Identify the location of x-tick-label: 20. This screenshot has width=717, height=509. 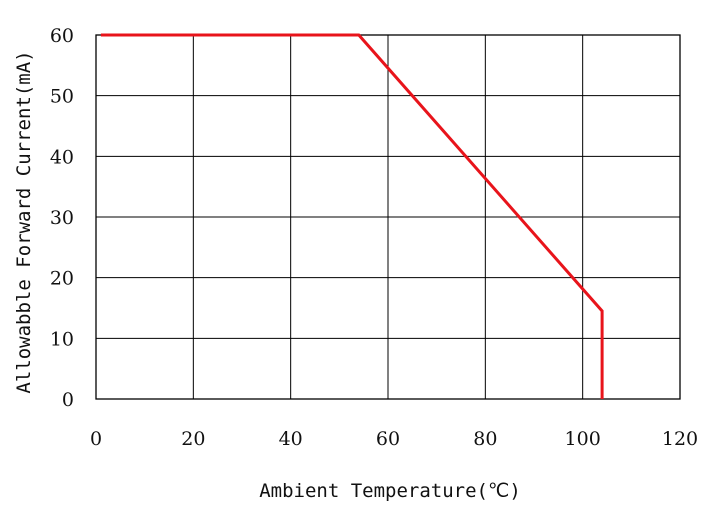
(193, 439).